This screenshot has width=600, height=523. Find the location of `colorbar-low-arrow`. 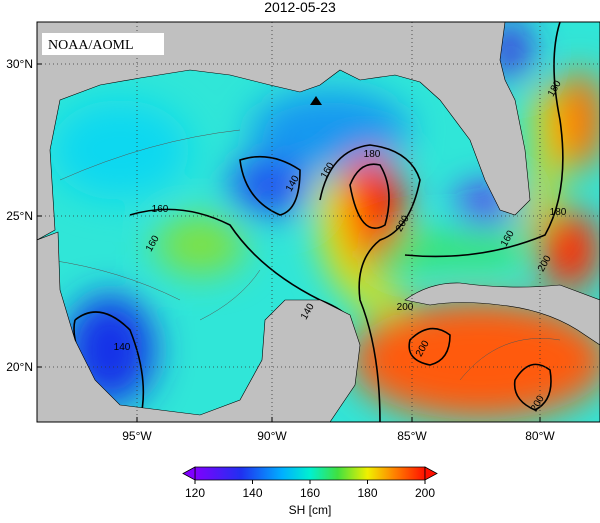

colorbar-low-arrow is located at coordinates (189, 473).